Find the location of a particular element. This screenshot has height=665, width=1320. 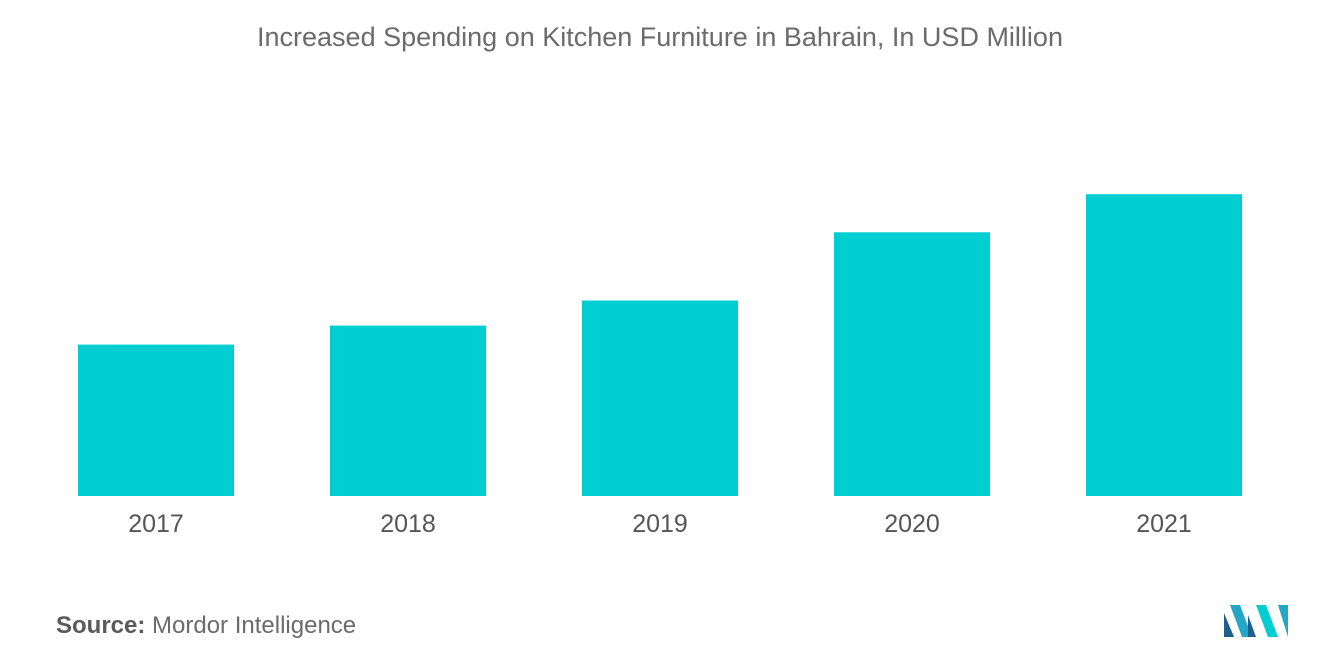

x-tick-label-2020: 2020 is located at coordinates (912, 524).